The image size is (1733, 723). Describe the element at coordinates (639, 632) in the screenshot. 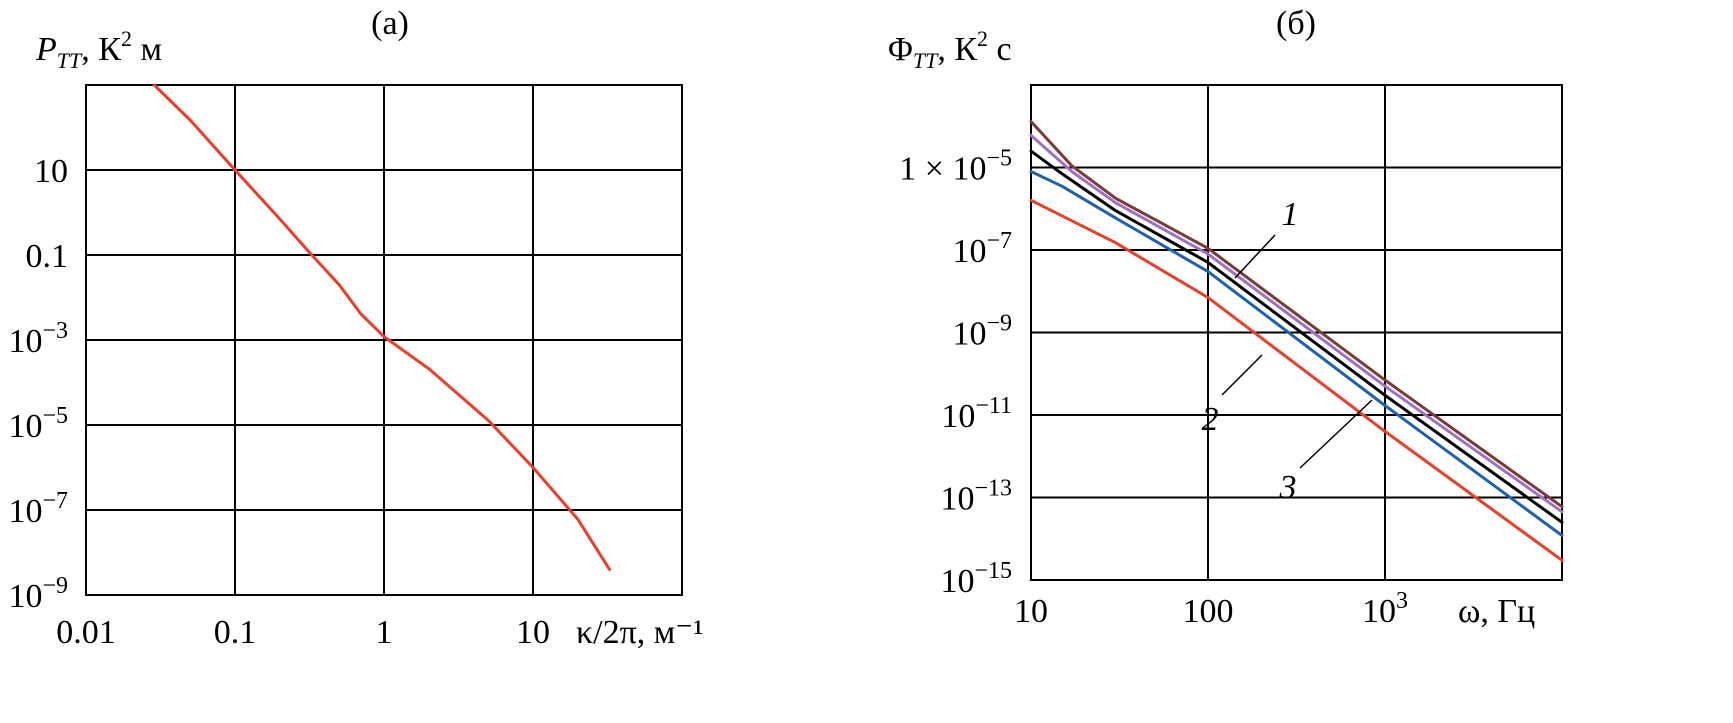

I see `panel-a-x-axis-title: κ/2π, м⁻¹` at that location.